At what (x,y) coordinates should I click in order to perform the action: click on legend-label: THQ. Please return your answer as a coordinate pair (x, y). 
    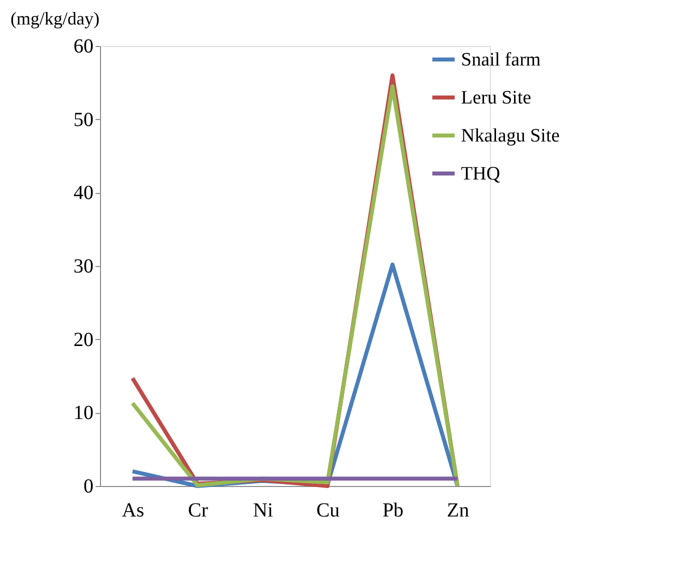
    Looking at the image, I should click on (480, 174).